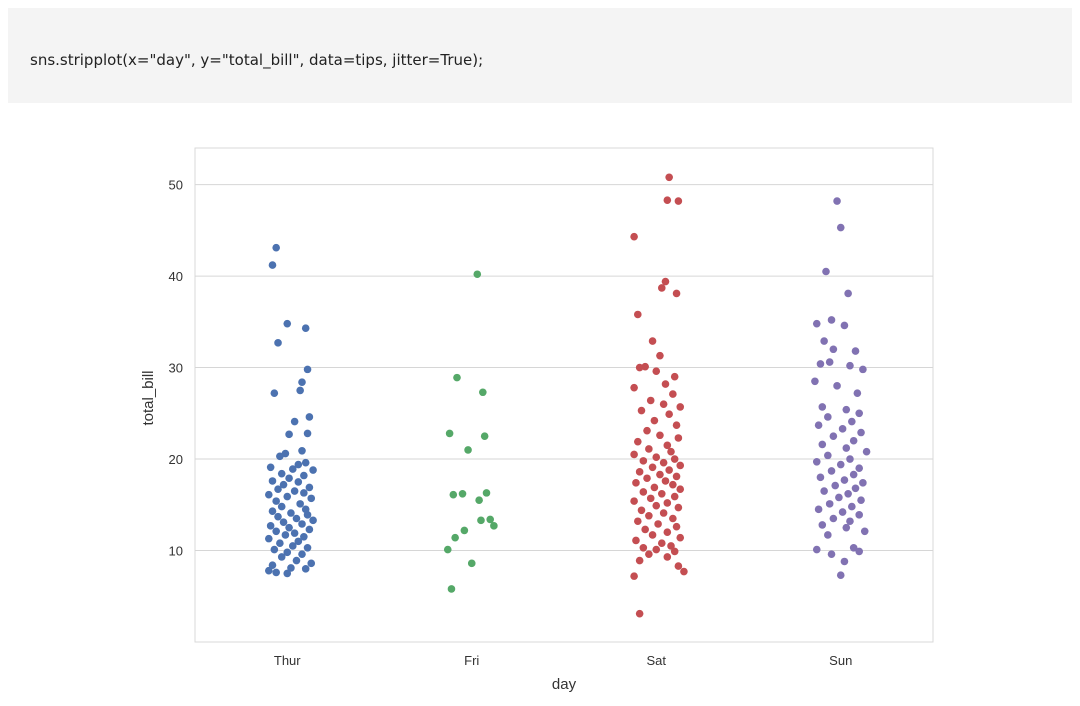  What do you see at coordinates (564, 684) in the screenshot?
I see `x-axis-label: day` at bounding box center [564, 684].